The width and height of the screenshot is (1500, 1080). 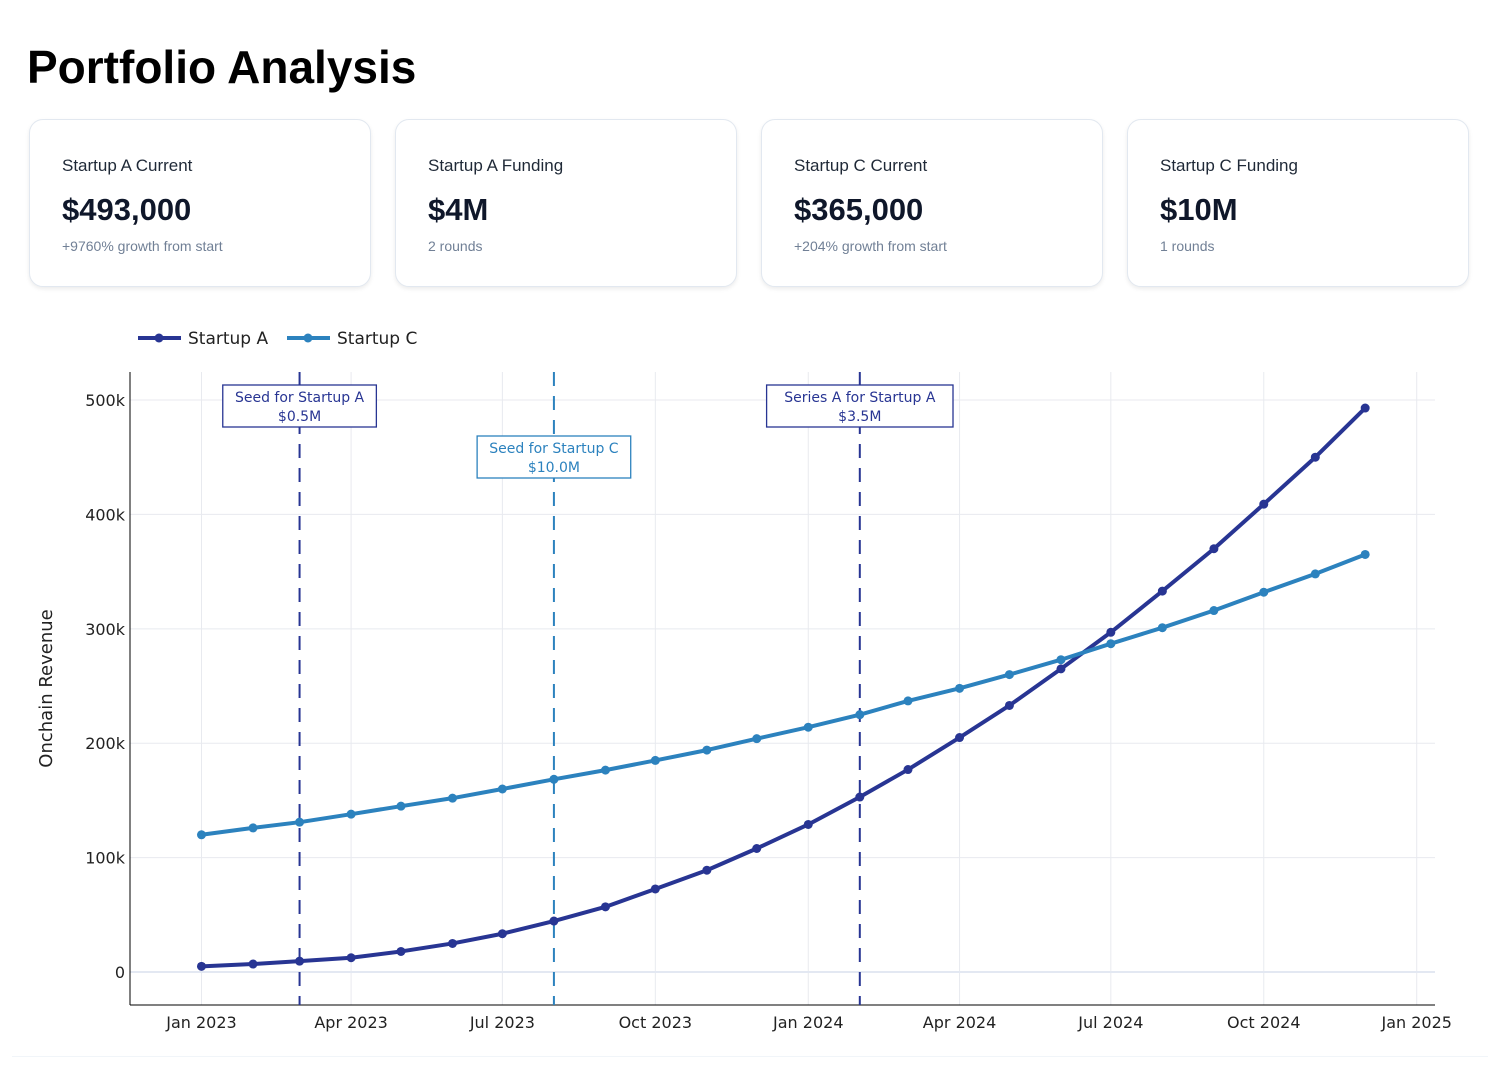 What do you see at coordinates (859, 417) in the screenshot?
I see `event-annotation-amount: $3.5M` at bounding box center [859, 417].